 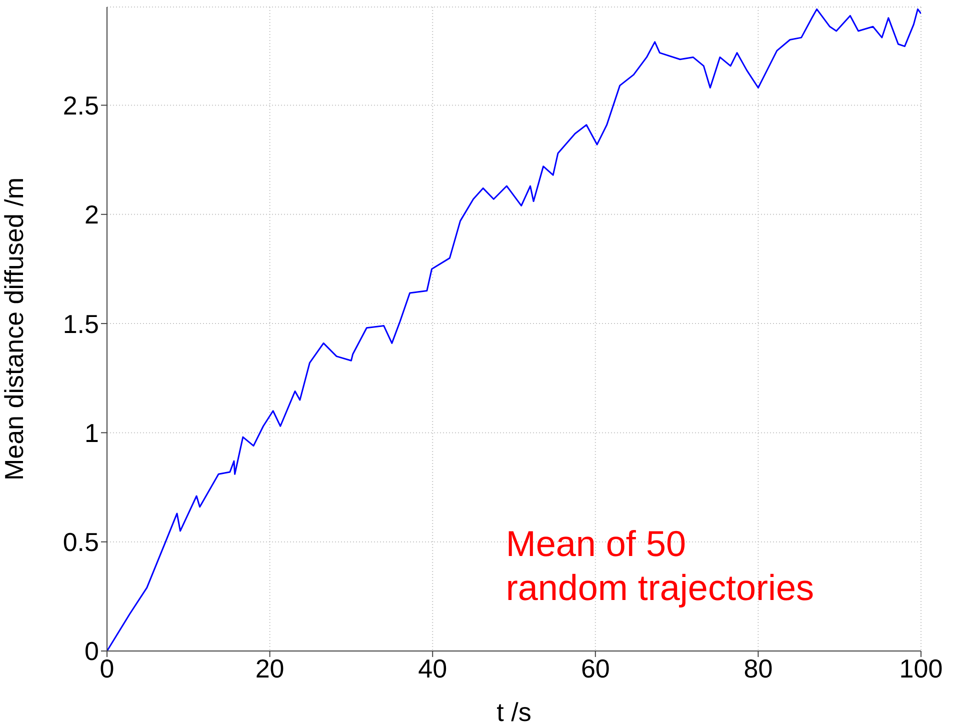 I want to click on y-tick-label: 1, so click(x=91, y=433).